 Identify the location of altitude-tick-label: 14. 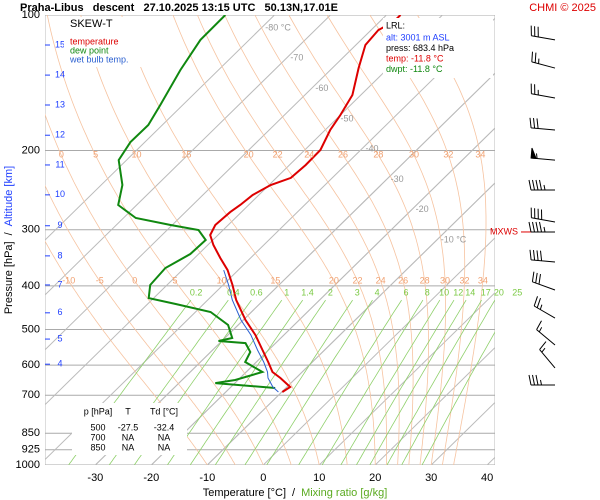
(60, 74).